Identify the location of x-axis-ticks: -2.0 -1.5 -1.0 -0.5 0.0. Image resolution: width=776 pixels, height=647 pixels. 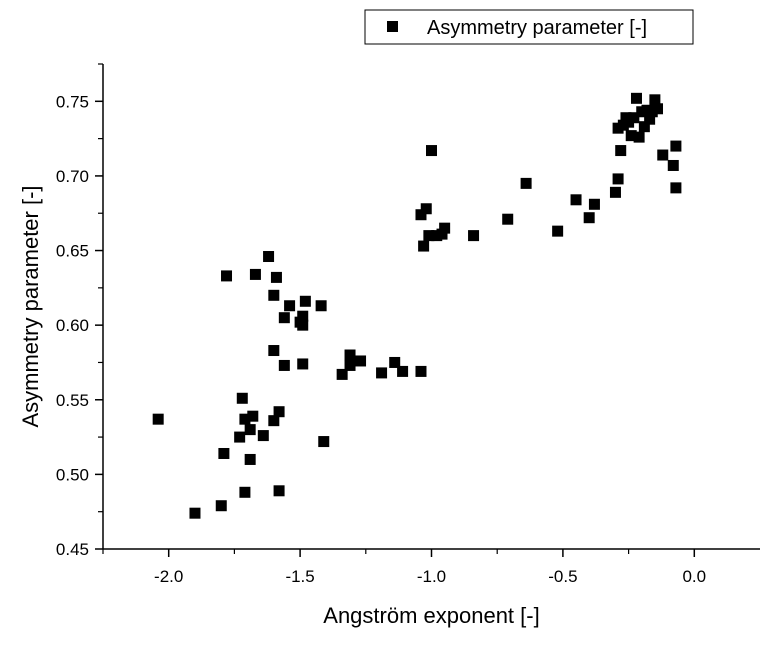
(404, 567).